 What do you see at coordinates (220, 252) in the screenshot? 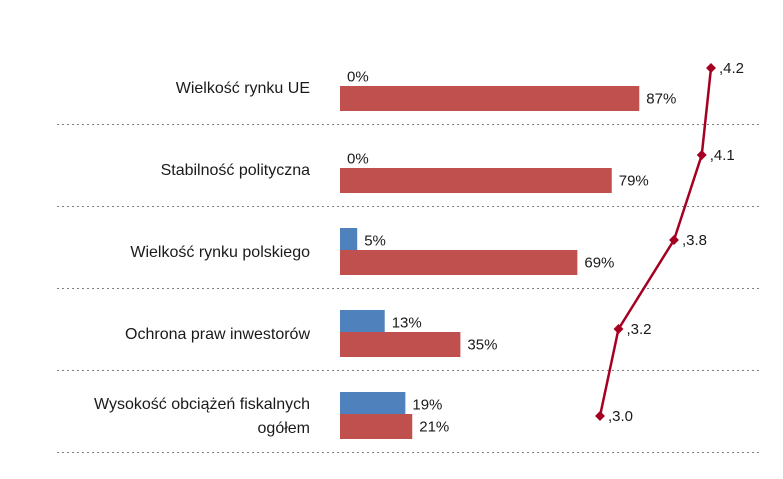
I see `category-label: Wielkość rynku polskiego` at bounding box center [220, 252].